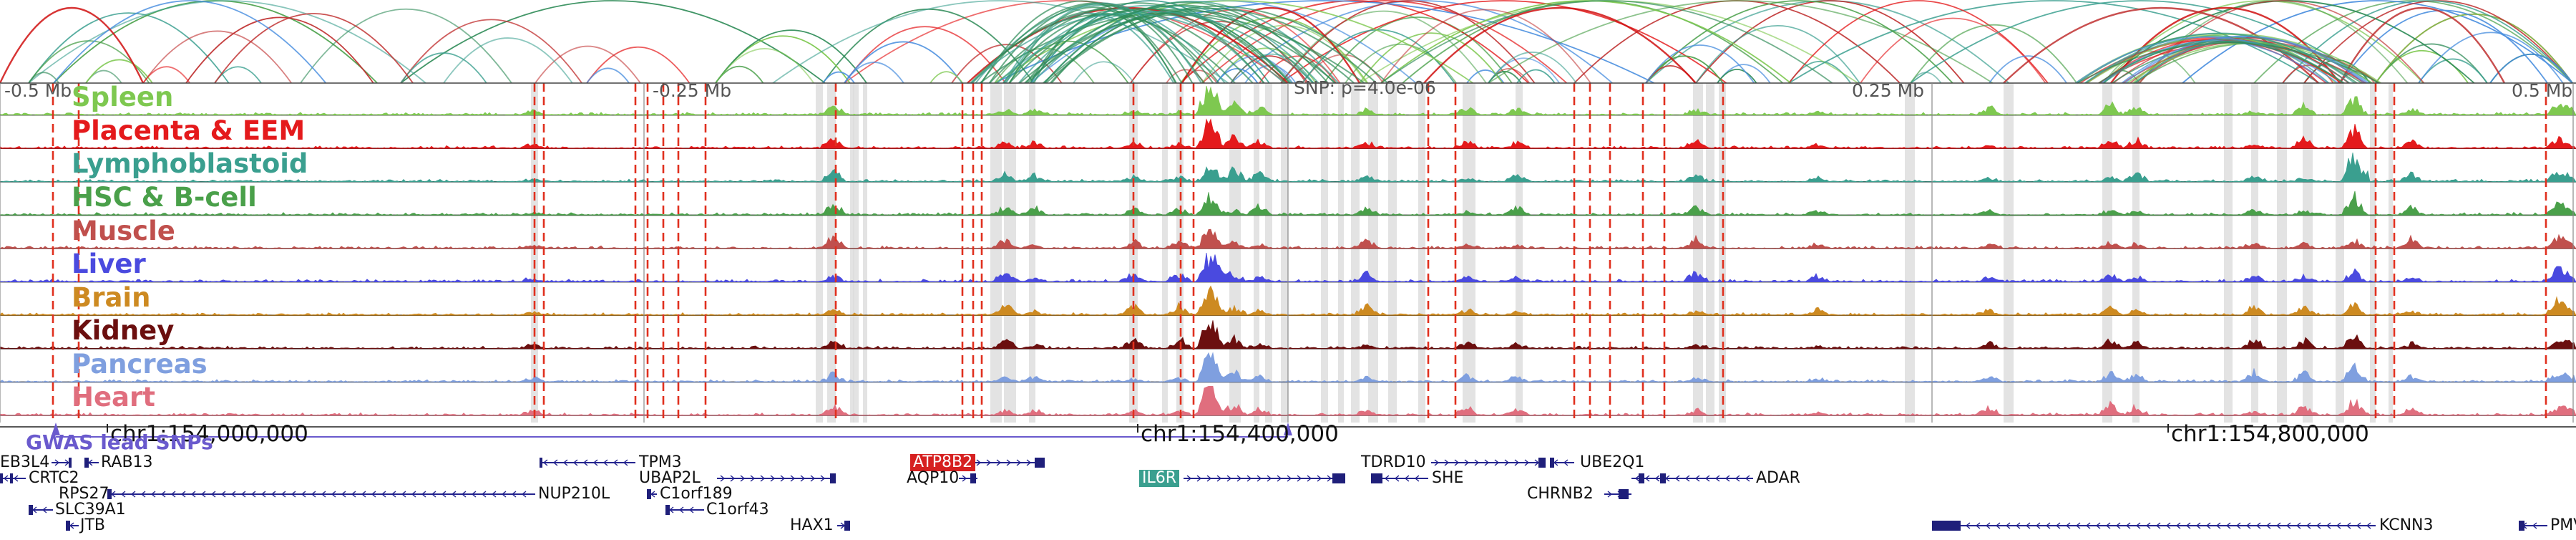 The image size is (2576, 540). I want to click on gene-label-aqp10: AQP10, so click(933, 478).